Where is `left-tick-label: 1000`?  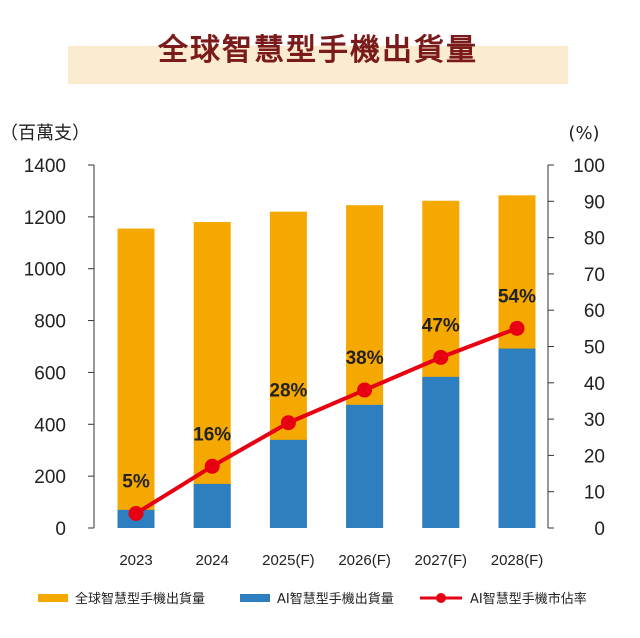 left-tick-label: 1000 is located at coordinates (45, 270).